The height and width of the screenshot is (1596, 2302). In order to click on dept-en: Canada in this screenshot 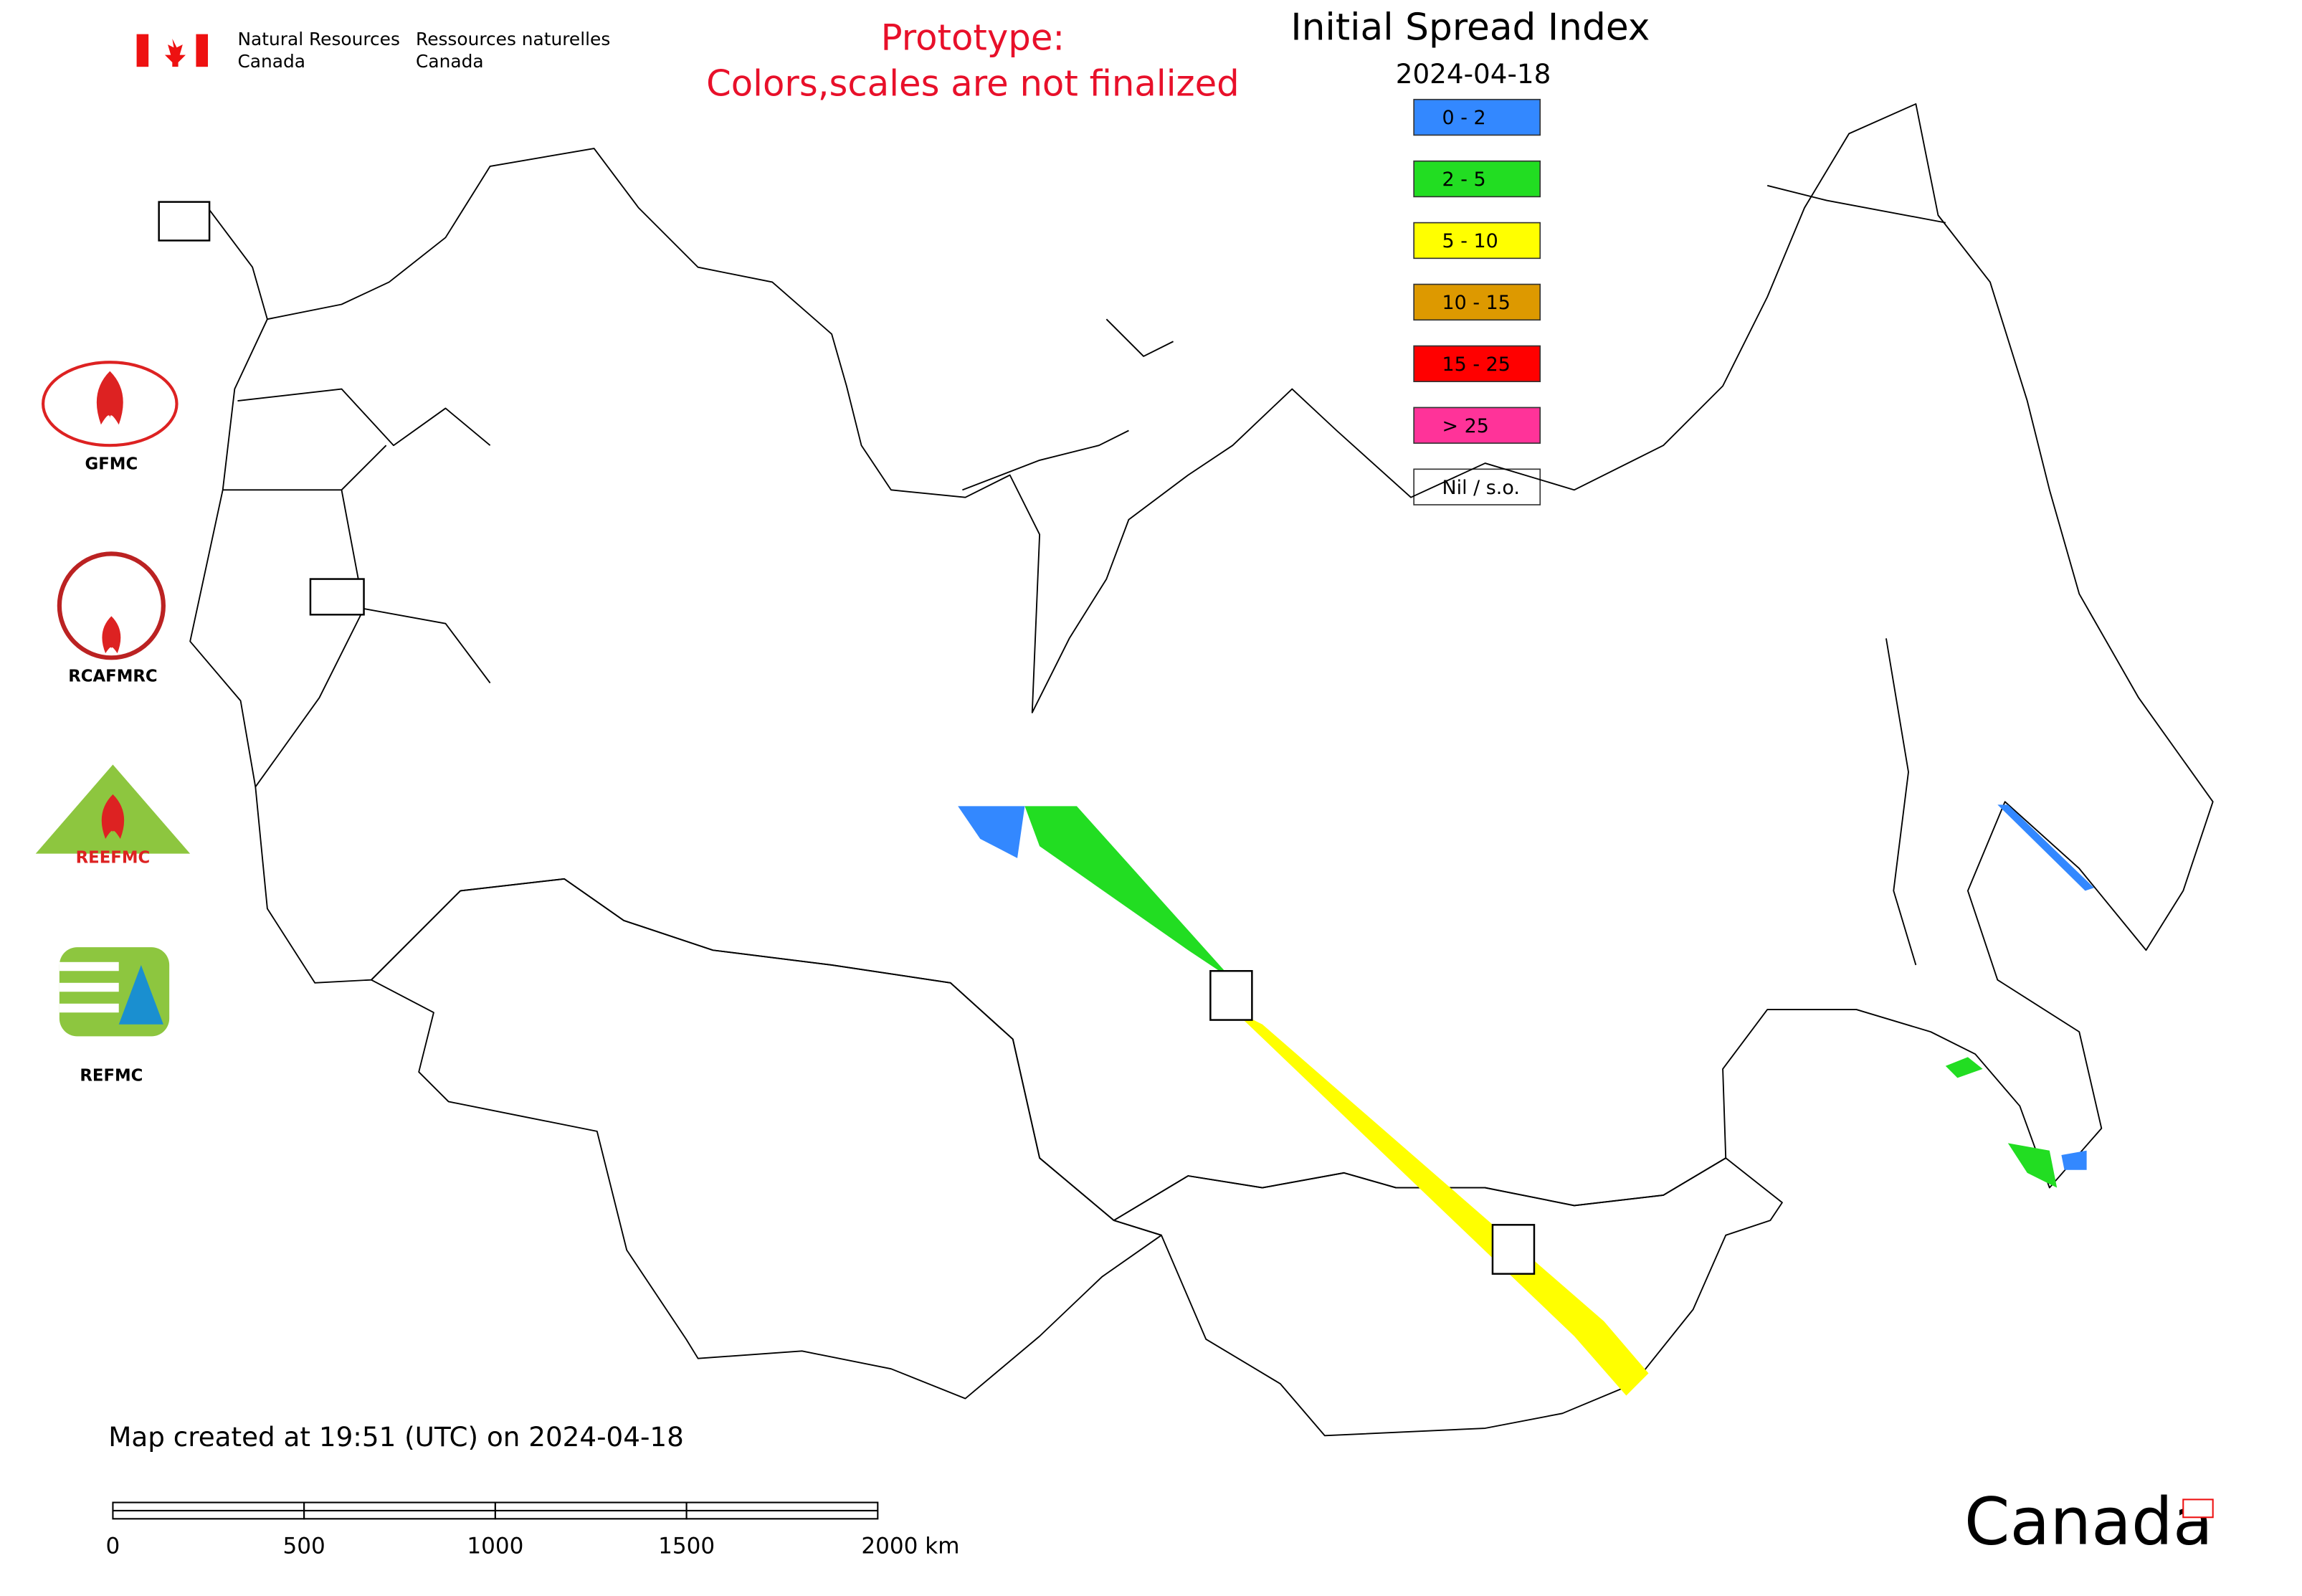, I will do `click(271, 61)`.